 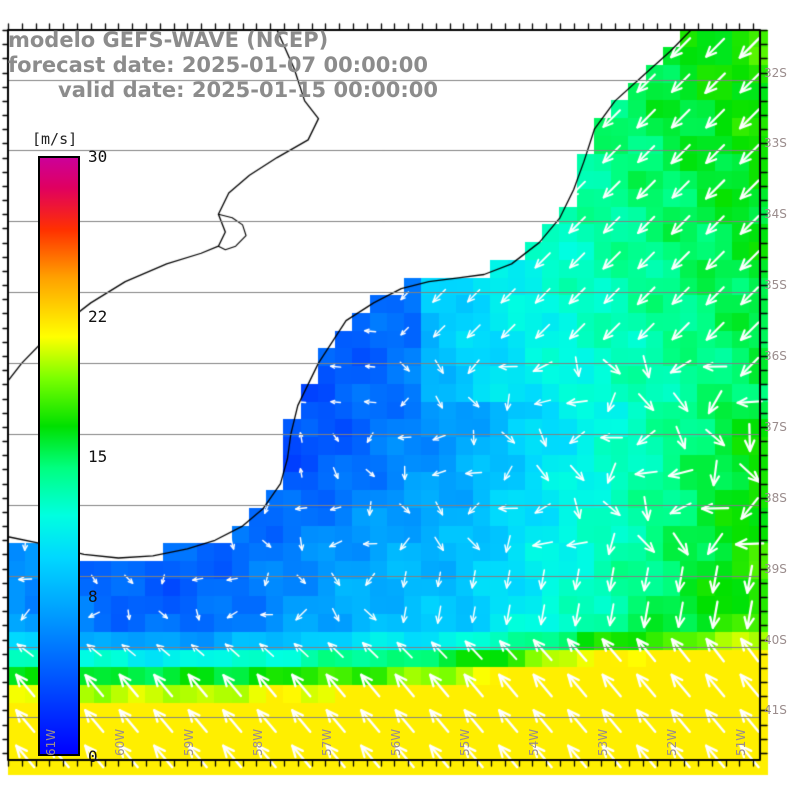 I want to click on colorbar-tick-8: 8, so click(x=93, y=596).